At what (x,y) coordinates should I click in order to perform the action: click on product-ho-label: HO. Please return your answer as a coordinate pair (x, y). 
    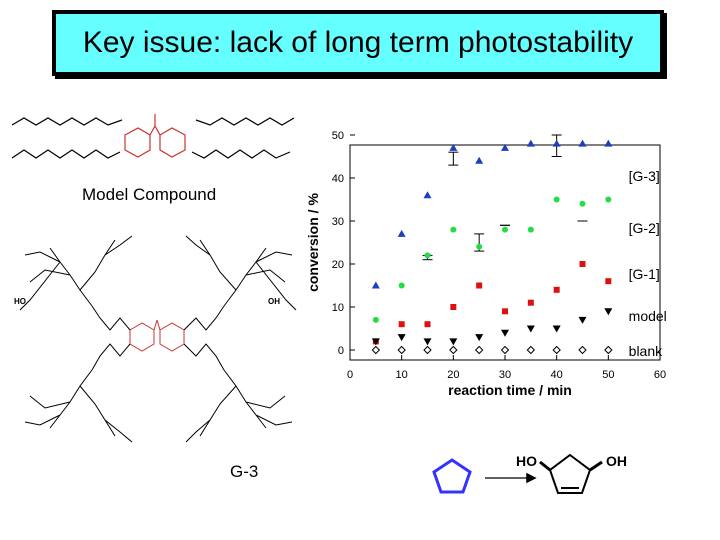
    Looking at the image, I should click on (526, 461).